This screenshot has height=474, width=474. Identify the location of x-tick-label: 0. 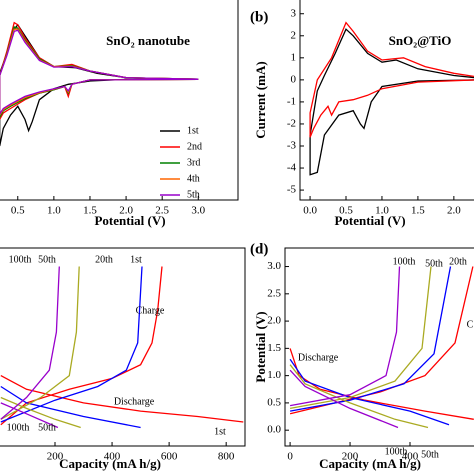
(290, 457).